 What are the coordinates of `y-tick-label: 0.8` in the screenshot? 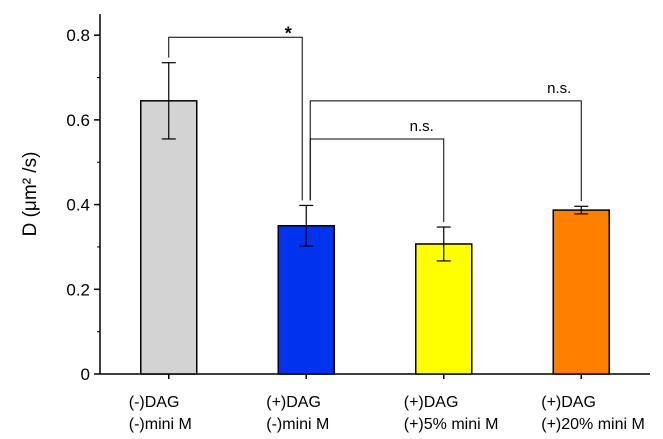 It's located at (78, 35).